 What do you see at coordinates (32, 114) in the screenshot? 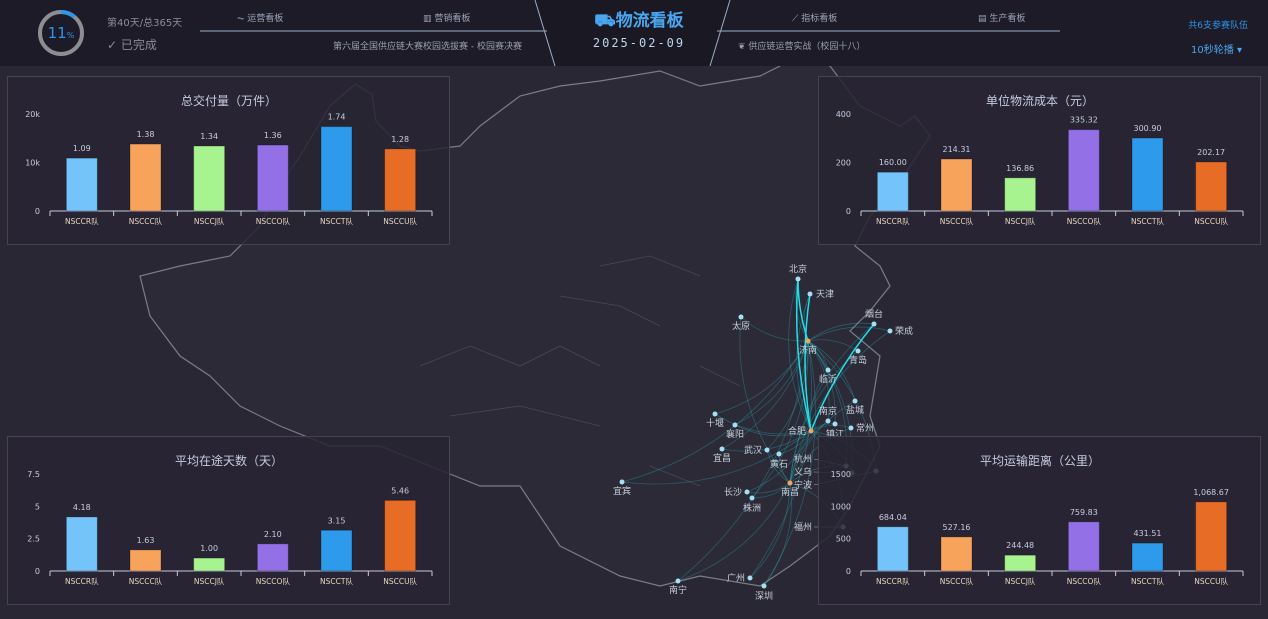
I see `y-tick-label: 20k` at bounding box center [32, 114].